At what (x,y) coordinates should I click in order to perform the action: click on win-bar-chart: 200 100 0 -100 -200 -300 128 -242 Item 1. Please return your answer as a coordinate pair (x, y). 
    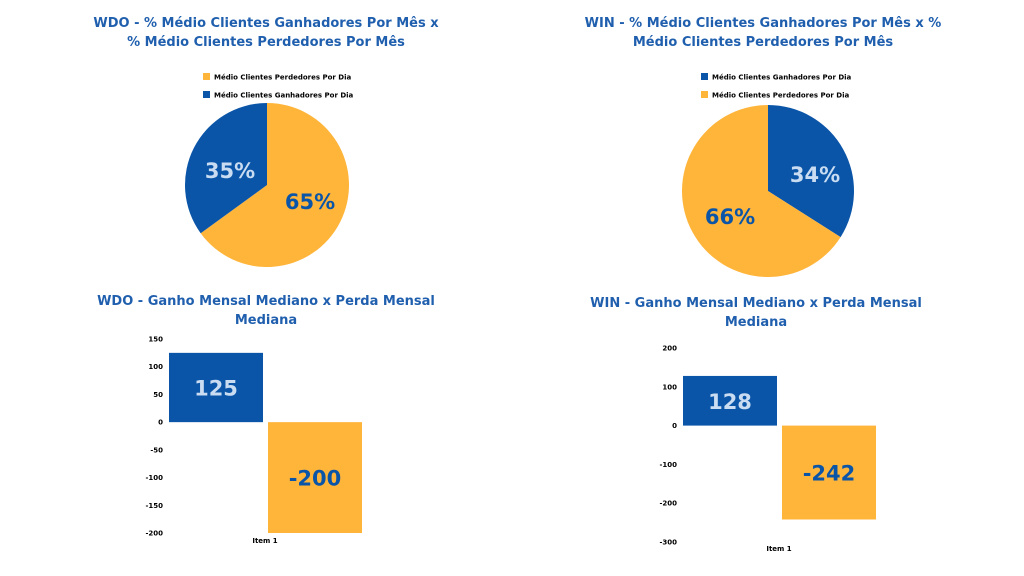
    Looking at the image, I should click on (767, 449).